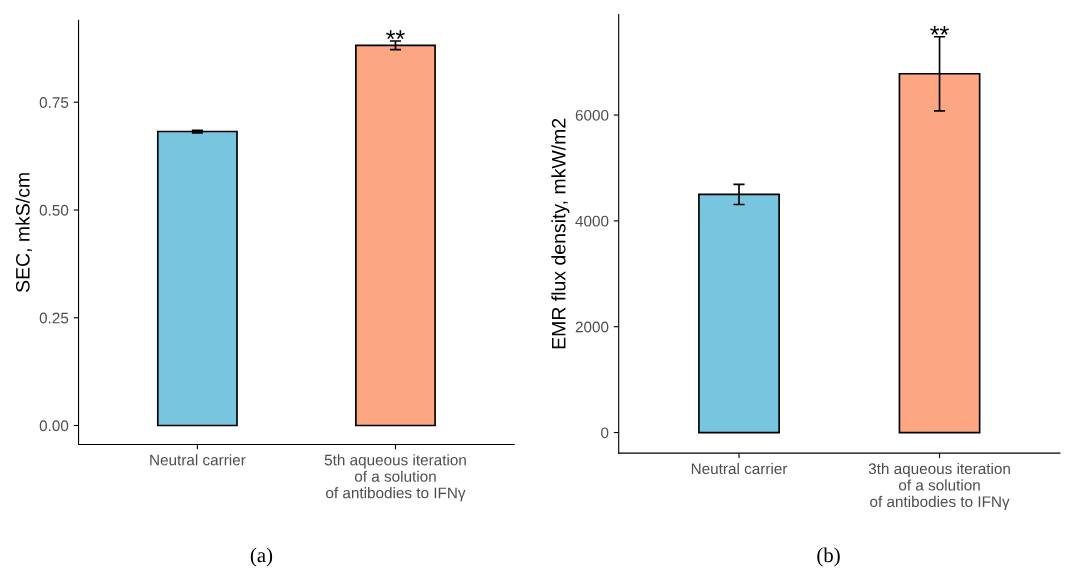  What do you see at coordinates (54, 102) in the screenshot?
I see `y-tick-label: 0.75` at bounding box center [54, 102].